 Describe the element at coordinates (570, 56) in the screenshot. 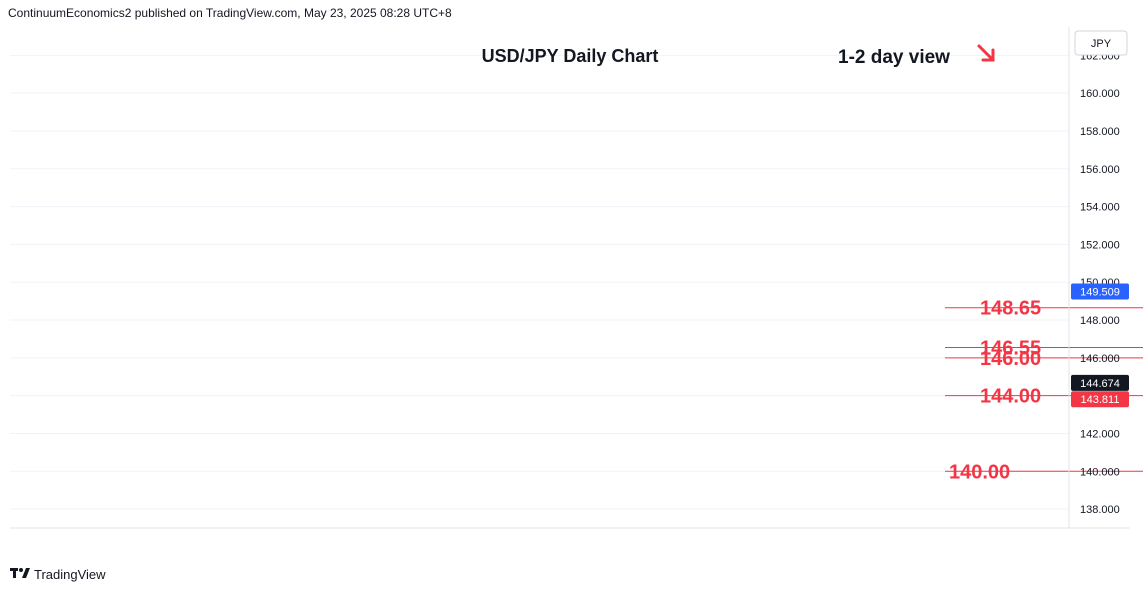

I see `chart-title: USD/JPY Daily Chart` at that location.